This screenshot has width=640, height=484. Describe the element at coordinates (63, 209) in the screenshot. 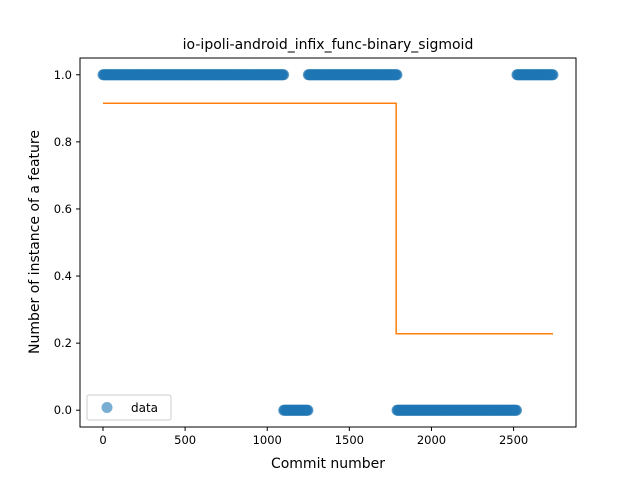

I see `y-tick-label: 0.6` at that location.